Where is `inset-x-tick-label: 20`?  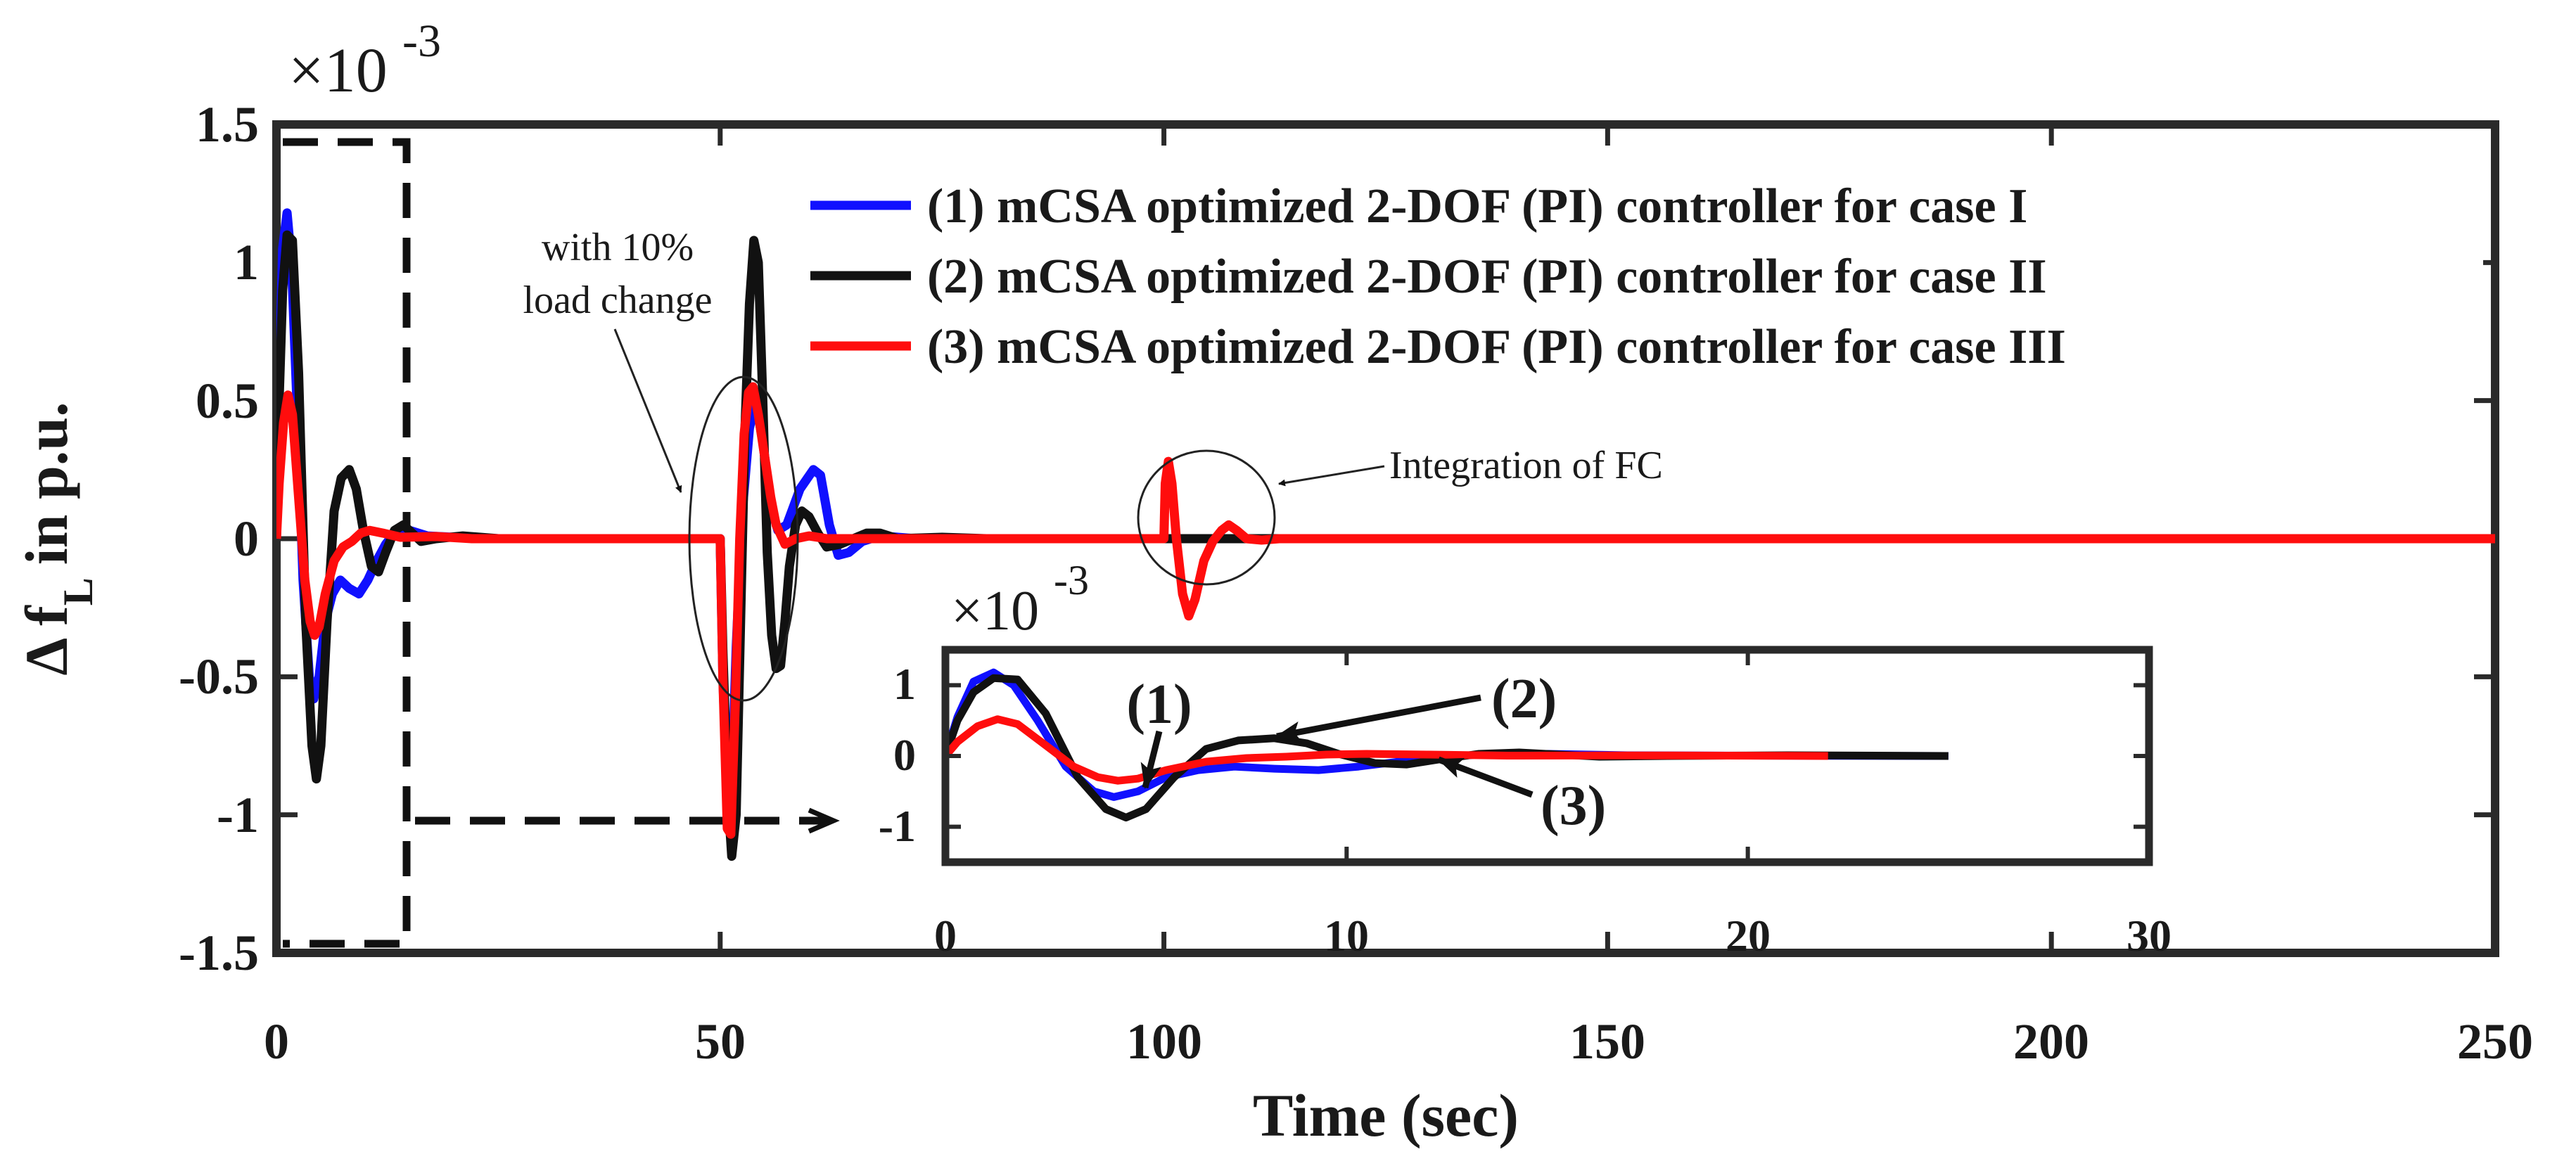 inset-x-tick-label: 20 is located at coordinates (1748, 936).